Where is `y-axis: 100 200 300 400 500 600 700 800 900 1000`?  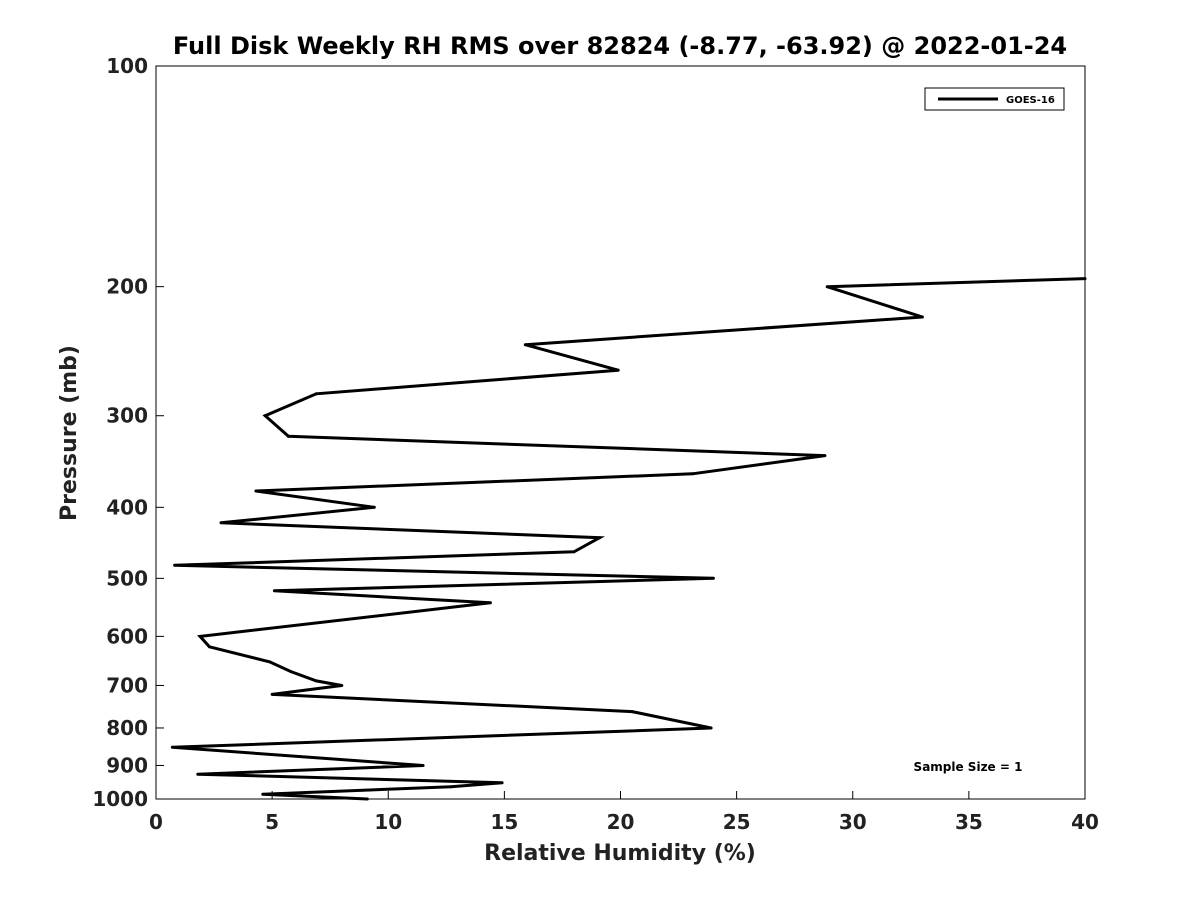
y-axis: 100 200 300 400 500 600 700 800 900 1000 is located at coordinates (128, 432).